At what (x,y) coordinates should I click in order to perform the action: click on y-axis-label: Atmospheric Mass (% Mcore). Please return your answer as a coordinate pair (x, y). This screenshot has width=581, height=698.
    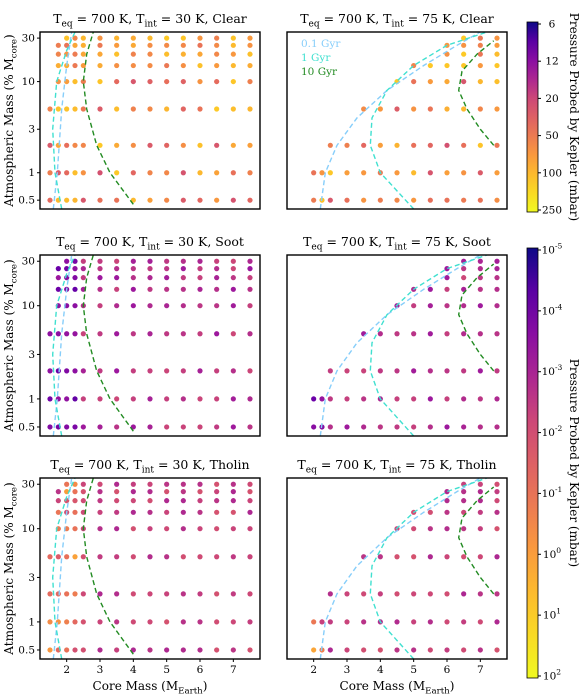
    Looking at the image, I should click on (11, 345).